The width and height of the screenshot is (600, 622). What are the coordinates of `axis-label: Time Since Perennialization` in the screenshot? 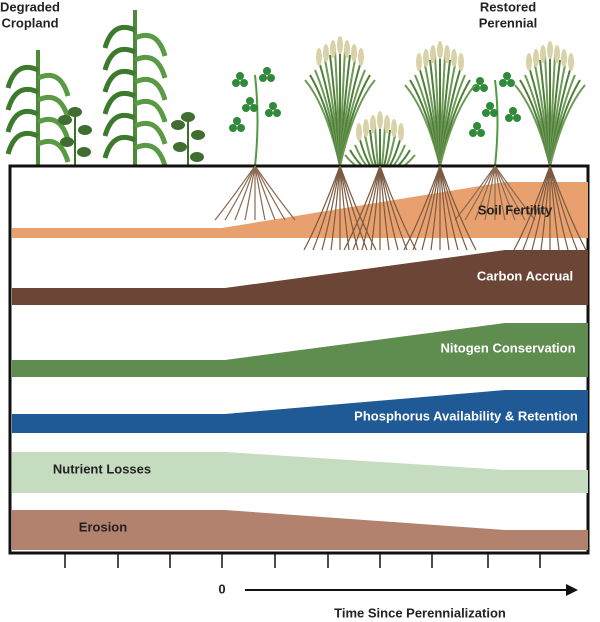 It's located at (420, 612).